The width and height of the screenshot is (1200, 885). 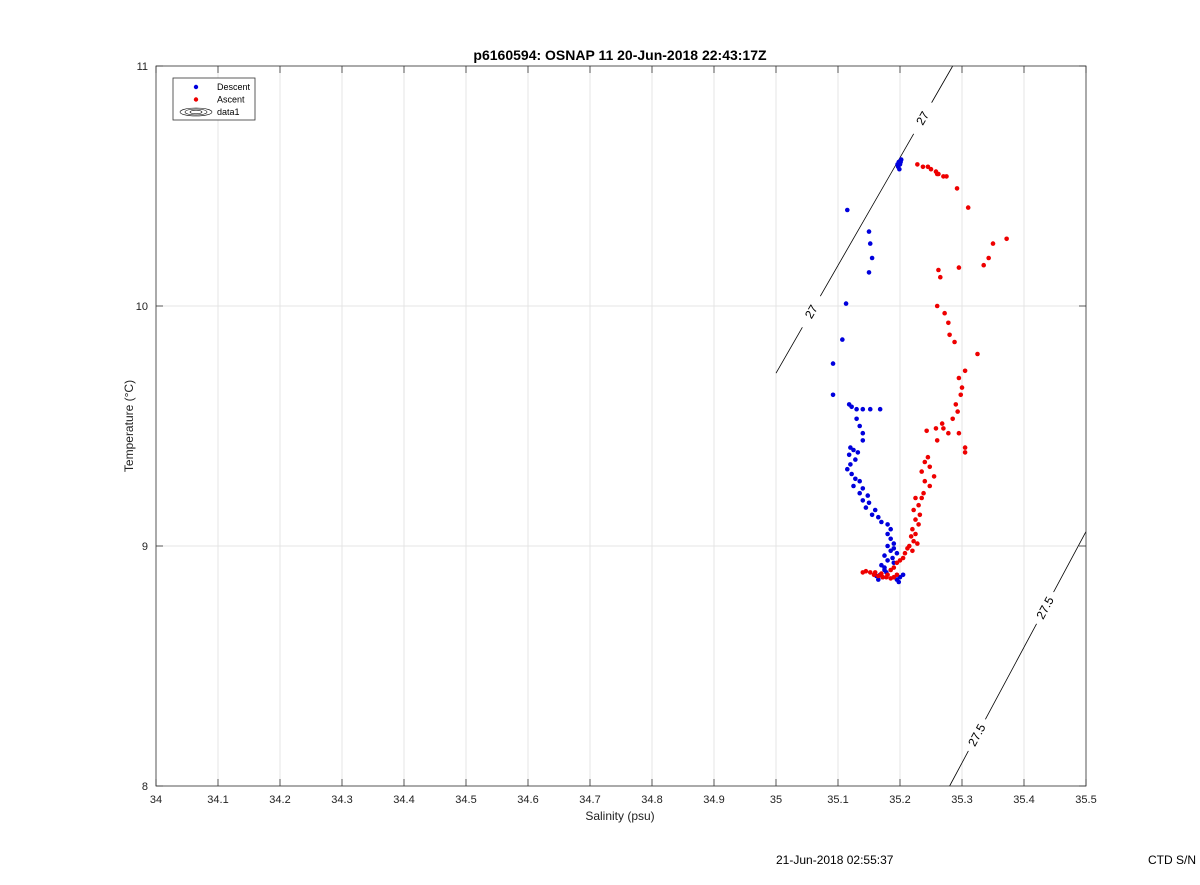 I want to click on y-tick-label: 8, so click(x=145, y=787).